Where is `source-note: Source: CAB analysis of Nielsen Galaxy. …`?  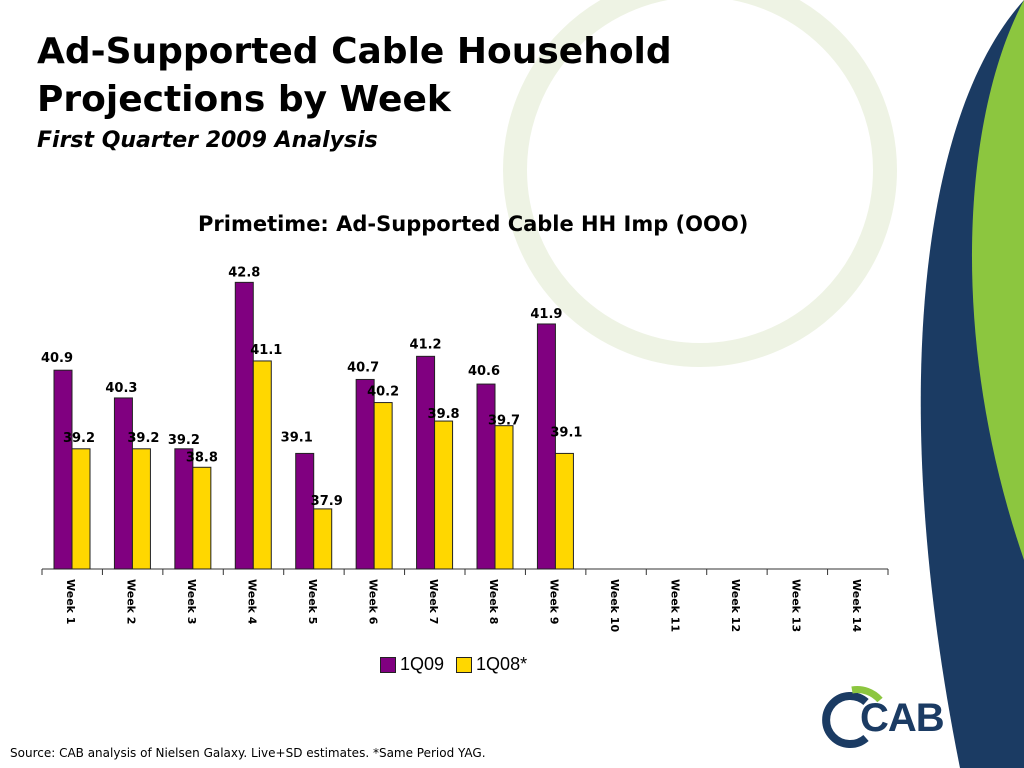 source-note: Source: CAB analysis of Nielsen Galaxy. … is located at coordinates (248, 753).